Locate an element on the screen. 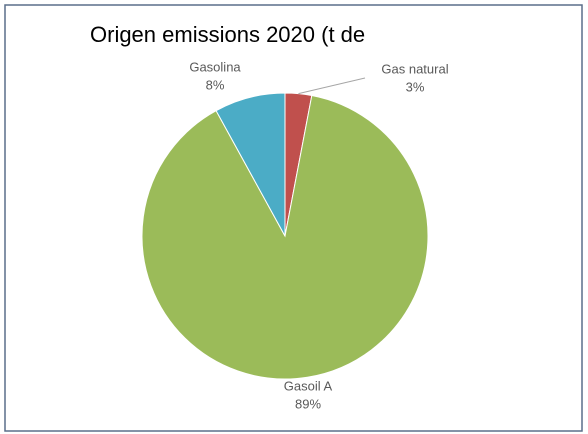  value-label: 89% is located at coordinates (308, 403).